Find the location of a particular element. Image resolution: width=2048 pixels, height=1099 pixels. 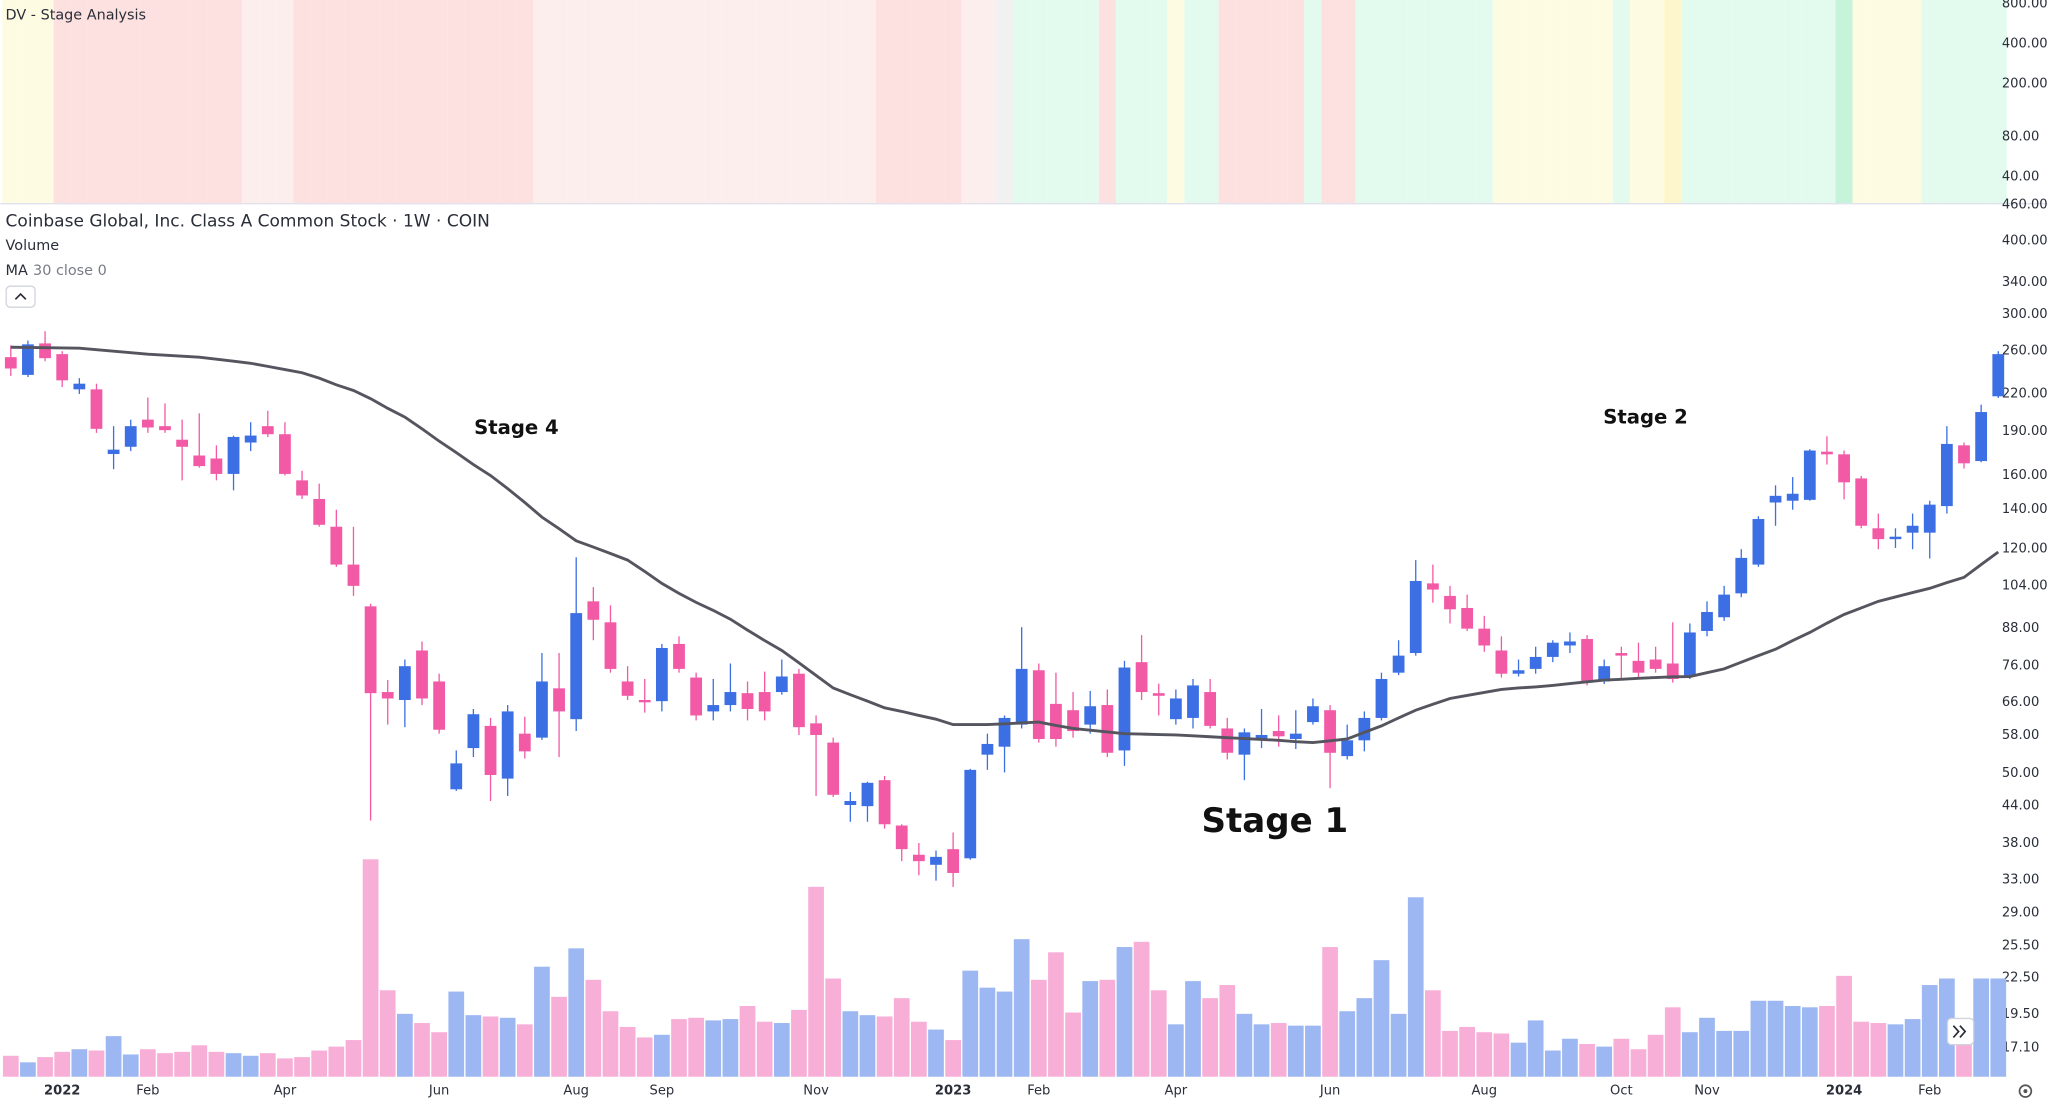

collapse-box is located at coordinates (20, 296).